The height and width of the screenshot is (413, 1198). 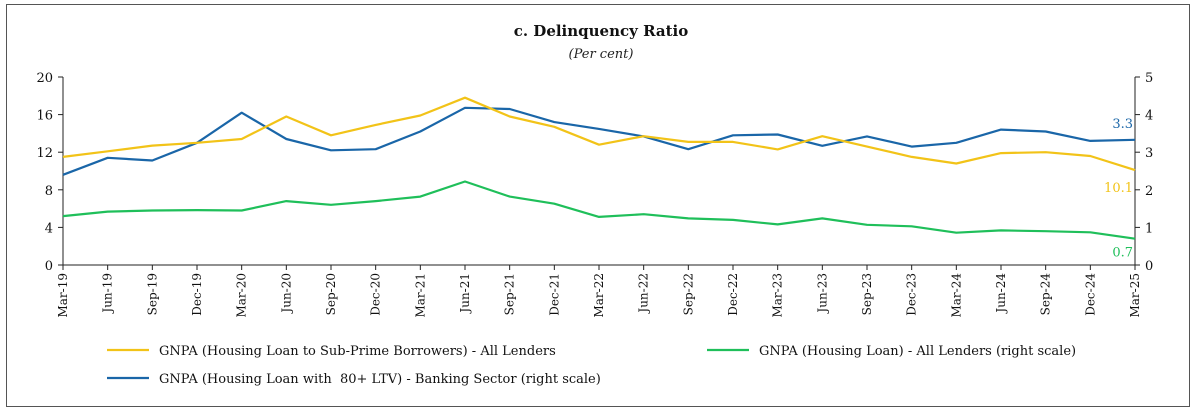 What do you see at coordinates (1149, 78) in the screenshot?
I see `y-right-tick-label: 5` at bounding box center [1149, 78].